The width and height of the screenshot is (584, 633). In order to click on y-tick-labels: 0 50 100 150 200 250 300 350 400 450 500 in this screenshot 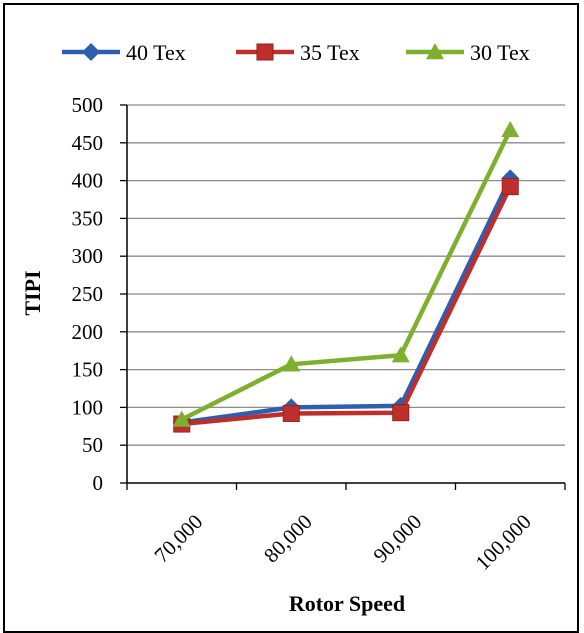, I will do `click(88, 294)`.